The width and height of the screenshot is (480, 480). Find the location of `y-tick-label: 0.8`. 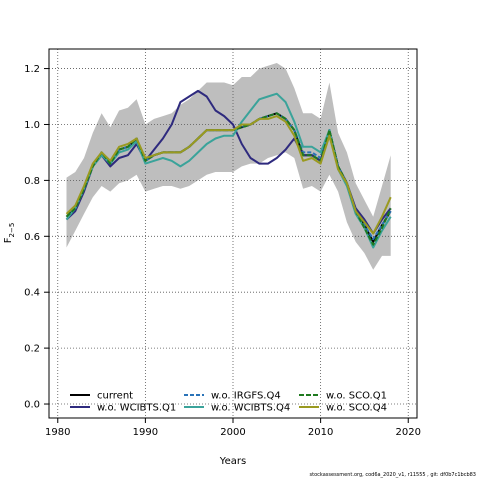

y-tick-label: 0.8 is located at coordinates (32, 181).